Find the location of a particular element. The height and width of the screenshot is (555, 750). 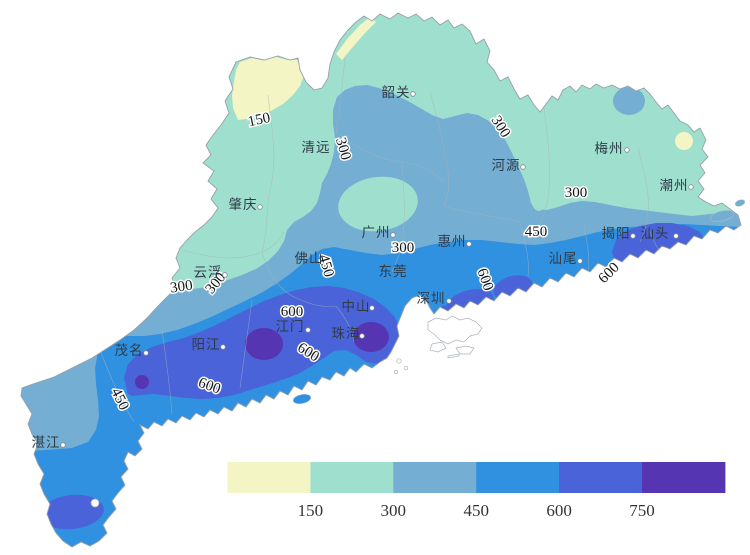

legend: 150 300 450 600 750 is located at coordinates (476, 491).